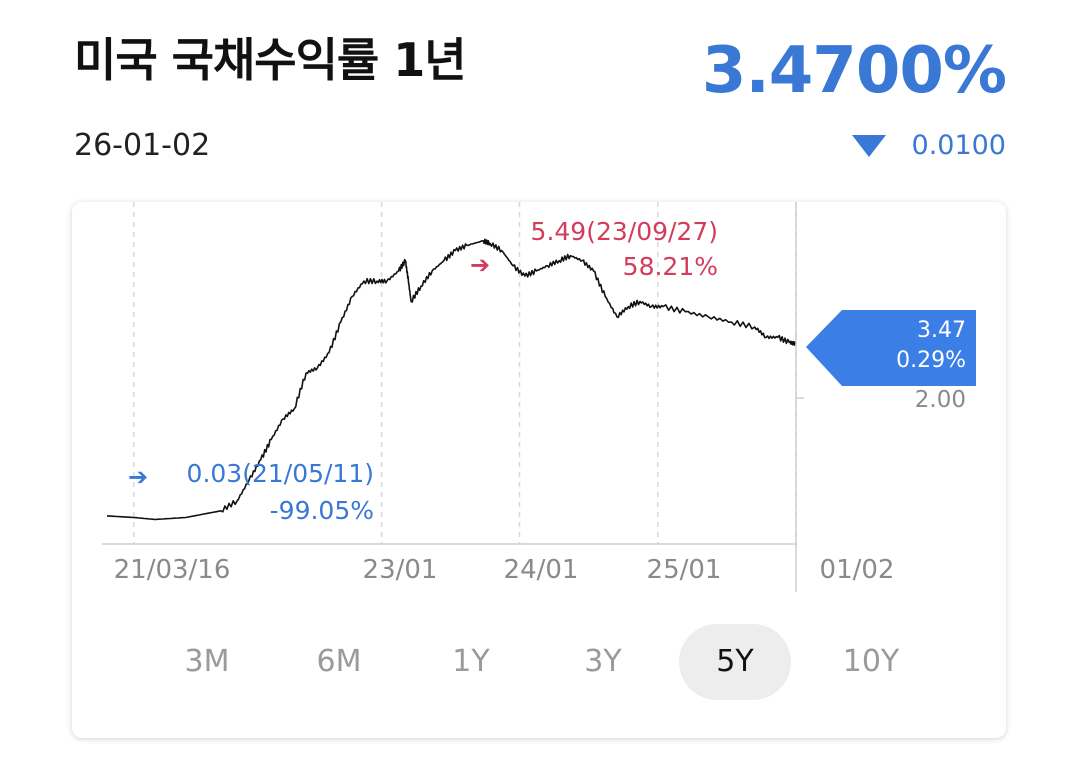  What do you see at coordinates (280, 473) in the screenshot?
I see `low-annotation-label: 0.03(21/05/11)` at bounding box center [280, 473].